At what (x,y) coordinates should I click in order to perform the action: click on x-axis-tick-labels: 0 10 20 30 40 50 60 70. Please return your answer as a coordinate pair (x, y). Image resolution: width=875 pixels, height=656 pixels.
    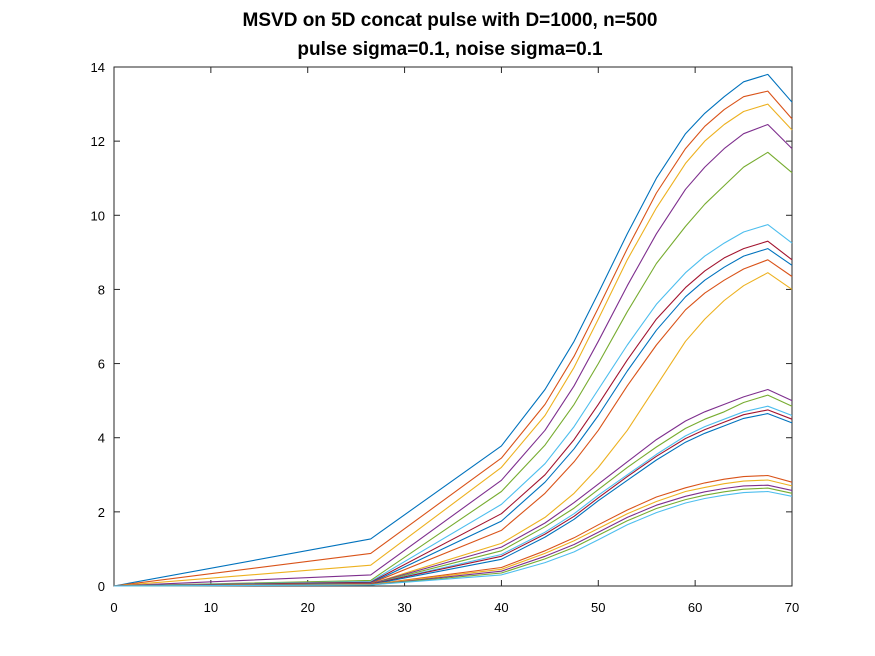
    Looking at the image, I should click on (454, 607).